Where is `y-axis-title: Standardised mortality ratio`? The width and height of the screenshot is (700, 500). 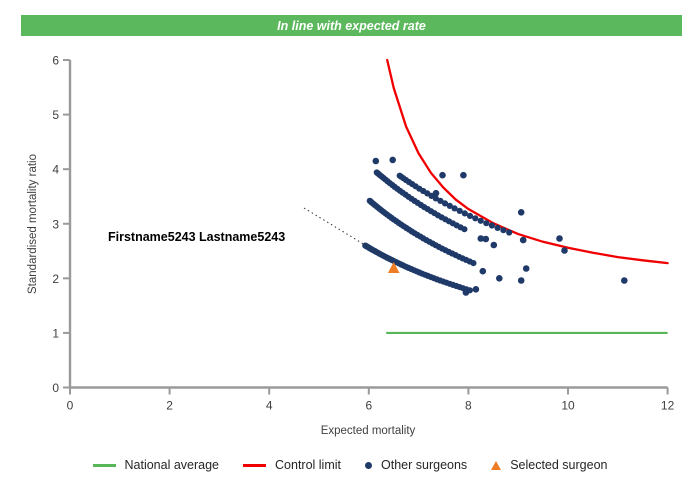 y-axis-title: Standardised mortality ratio is located at coordinates (33, 224).